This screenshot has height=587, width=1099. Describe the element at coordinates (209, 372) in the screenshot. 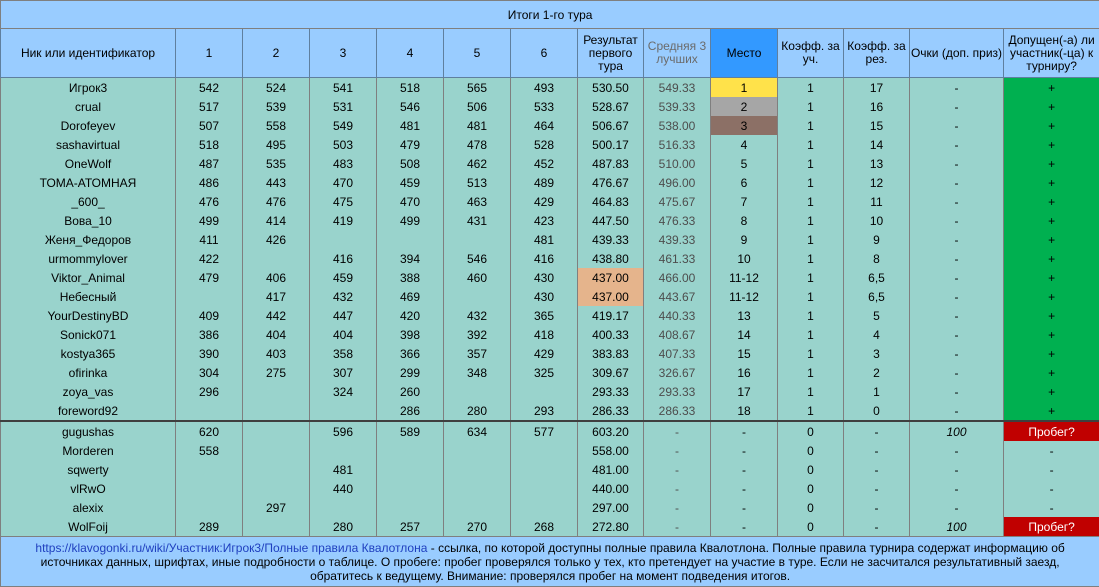

I see `cell-race-1: 304` at that location.